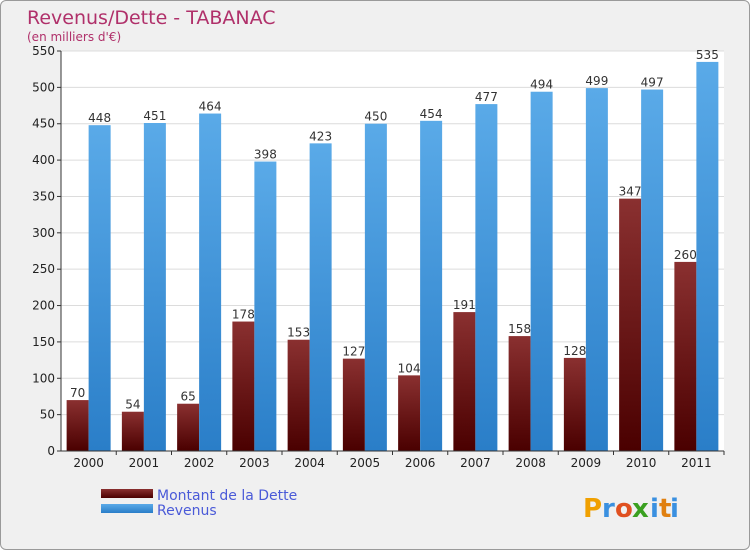 Image resolution: width=750 pixels, height=550 pixels. I want to click on value-label-debt: 127, so click(353, 352).